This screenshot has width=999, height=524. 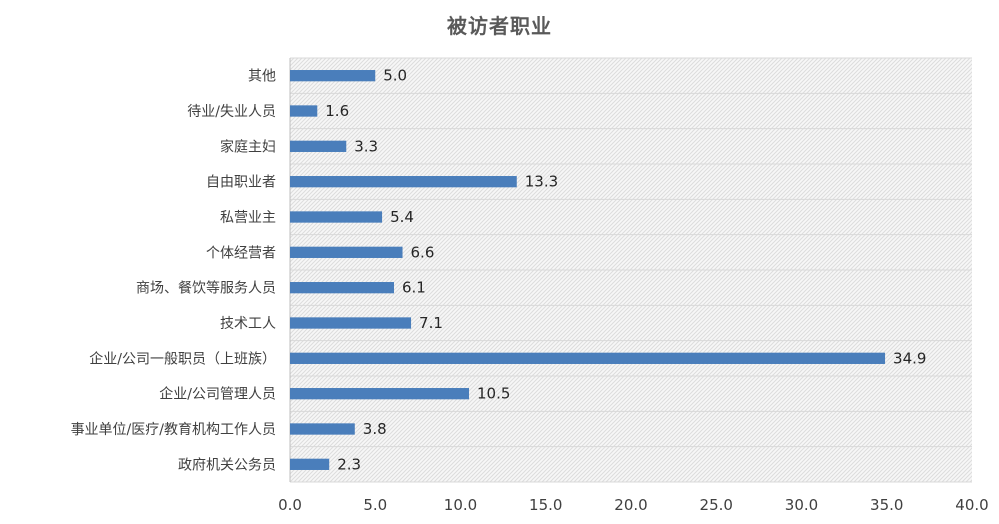 I want to click on data-label: 3.8, so click(x=375, y=429).